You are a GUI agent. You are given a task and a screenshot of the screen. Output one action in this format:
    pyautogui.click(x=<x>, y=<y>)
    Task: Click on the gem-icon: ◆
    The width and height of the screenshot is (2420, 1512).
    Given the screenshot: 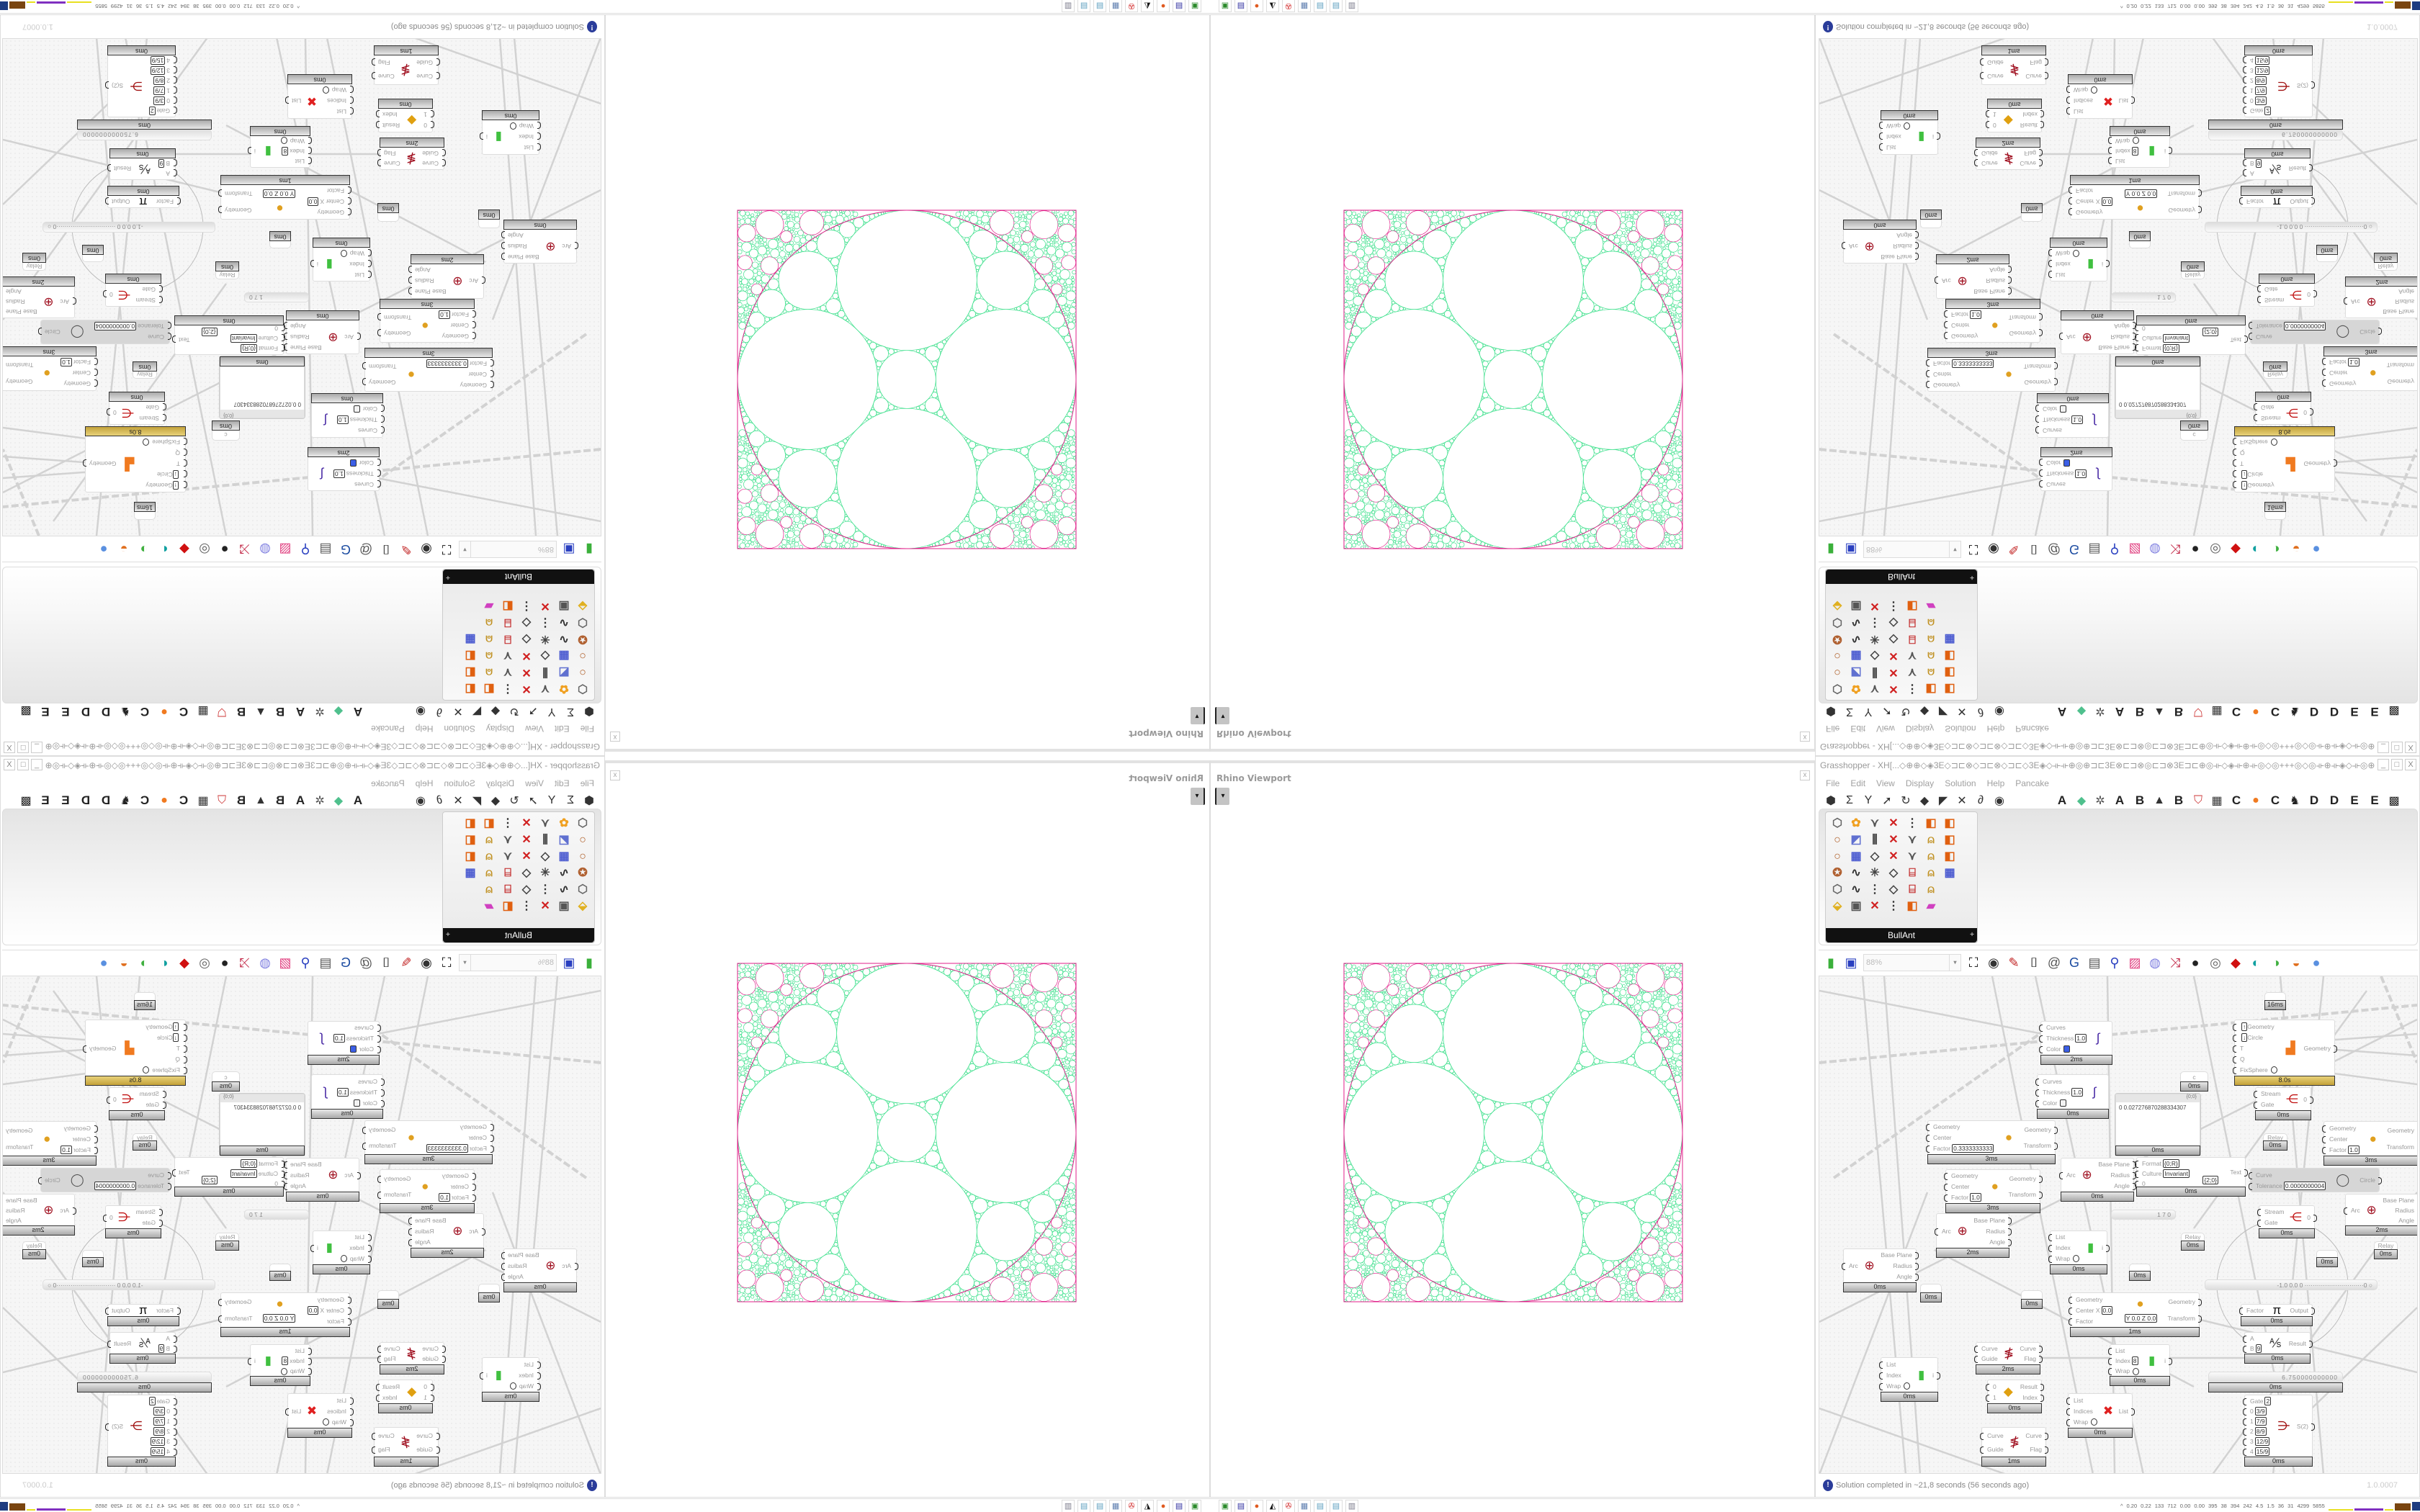 What is the action you would take?
    pyautogui.click(x=338, y=801)
    